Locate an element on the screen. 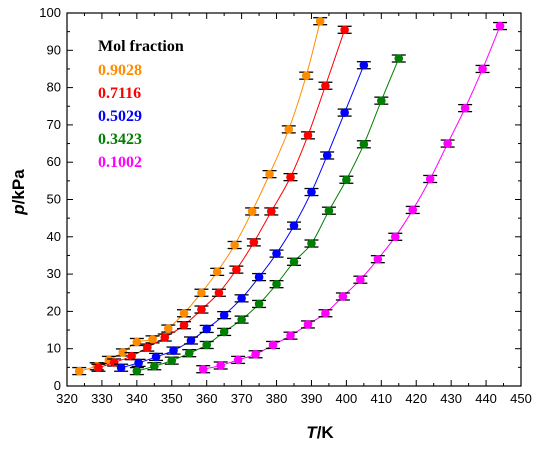  y-tick-label: 90 is located at coordinates (54, 49).